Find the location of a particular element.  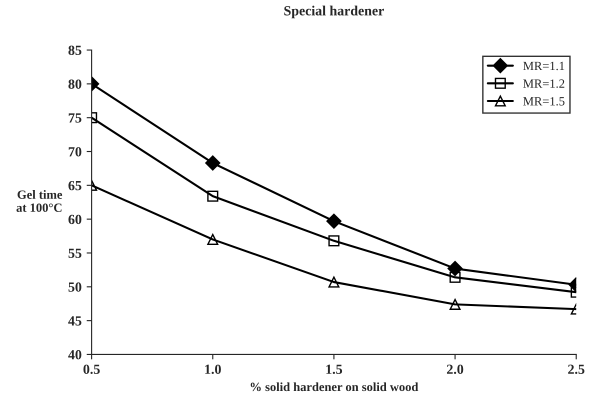

y-tick-label: 80 is located at coordinates (75, 84).